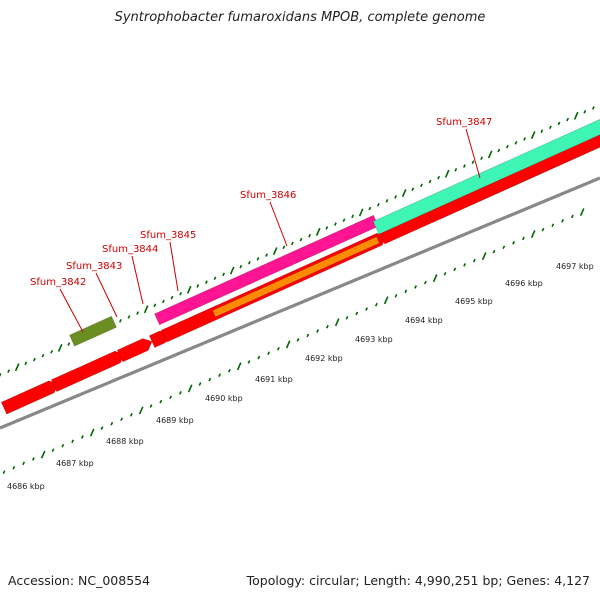 This screenshot has height=600, width=600. Describe the element at coordinates (224, 398) in the screenshot. I see `scale-label: 4690 kbp` at that location.